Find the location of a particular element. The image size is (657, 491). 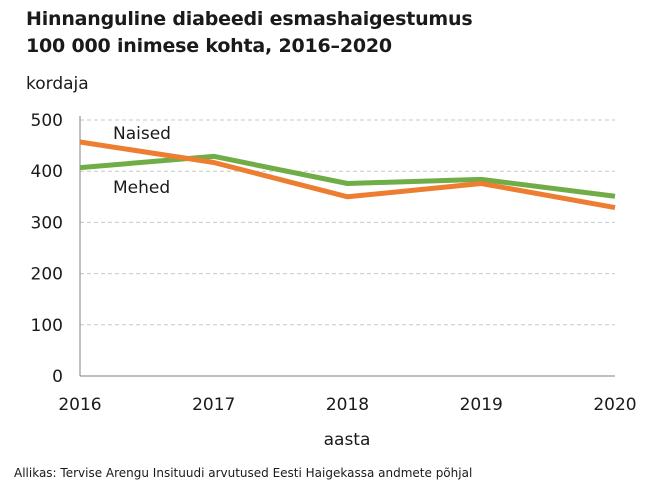

x-tick-label: 2018 is located at coordinates (347, 405).